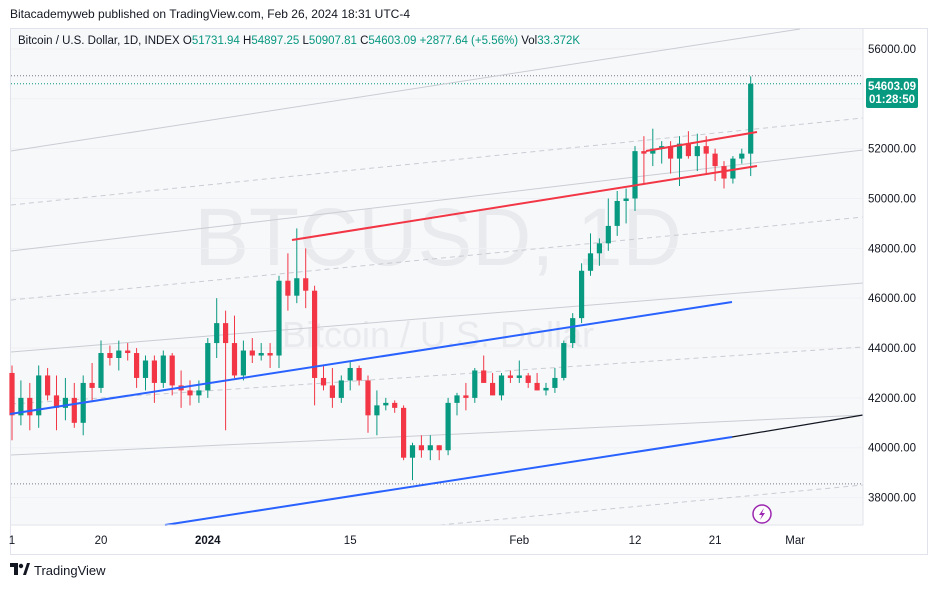 The image size is (939, 589). What do you see at coordinates (635, 541) in the screenshot?
I see `time-tick-label: 12` at bounding box center [635, 541].